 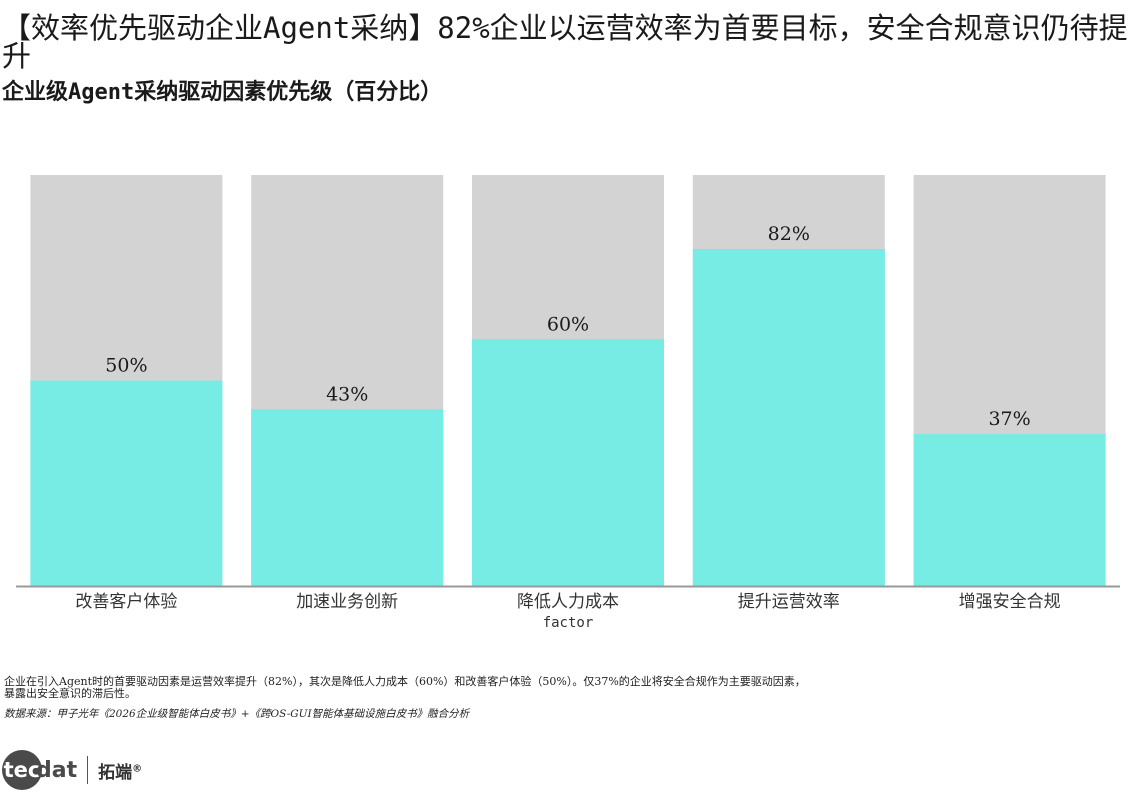 I want to click on x-tick-label-1: 加速业务创新, so click(x=347, y=602).